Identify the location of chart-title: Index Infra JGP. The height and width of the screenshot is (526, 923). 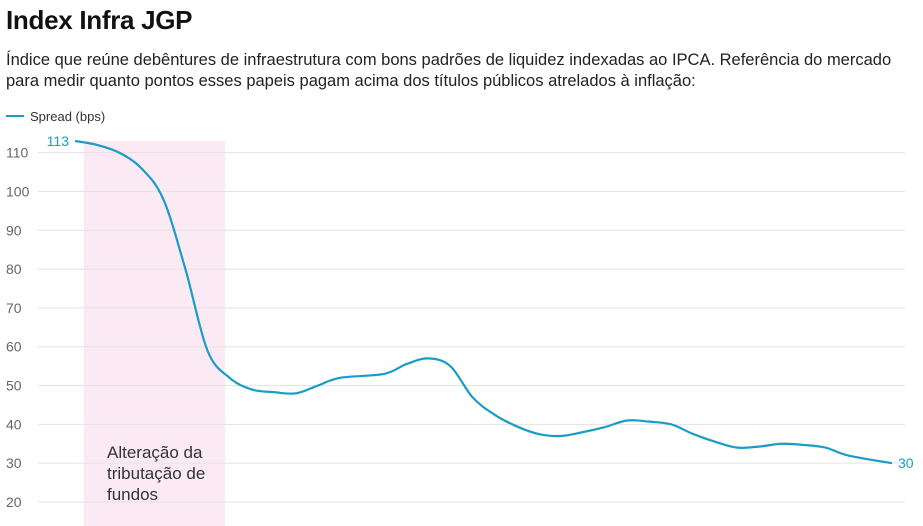
(99, 20).